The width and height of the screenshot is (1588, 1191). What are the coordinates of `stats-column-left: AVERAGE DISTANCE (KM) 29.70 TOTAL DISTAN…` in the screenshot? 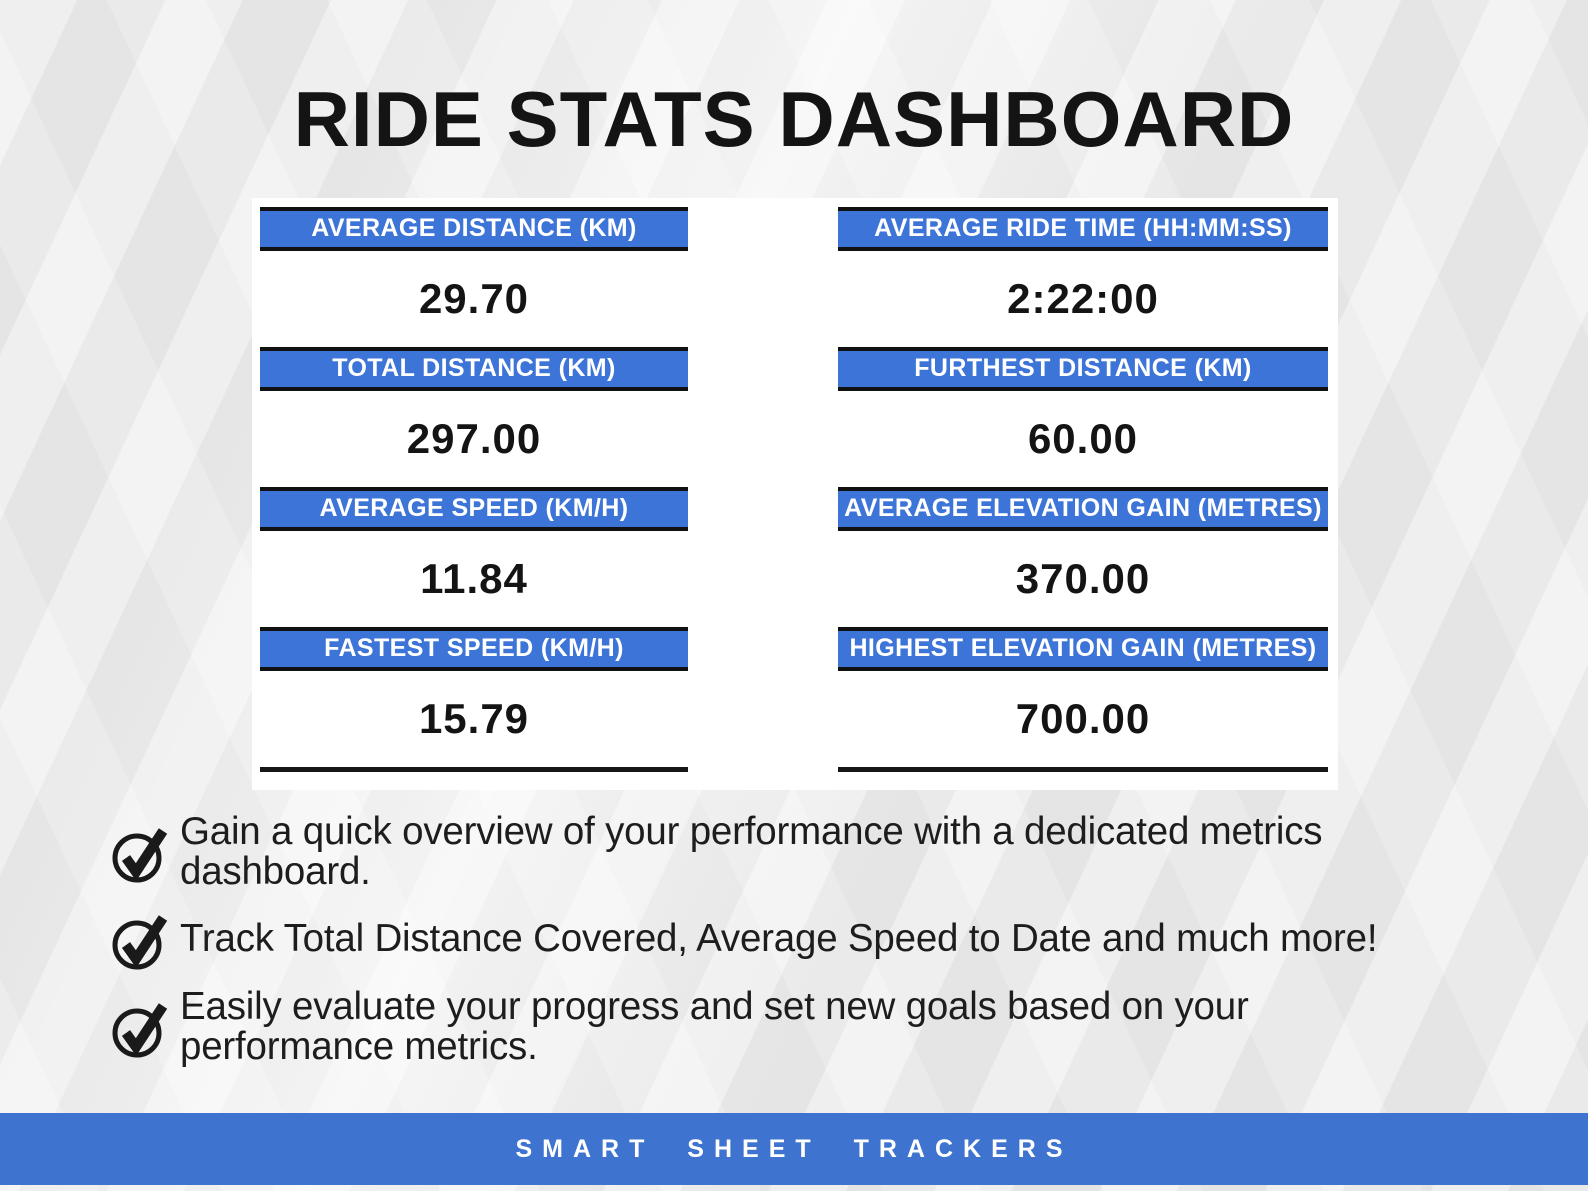 It's located at (474, 498).